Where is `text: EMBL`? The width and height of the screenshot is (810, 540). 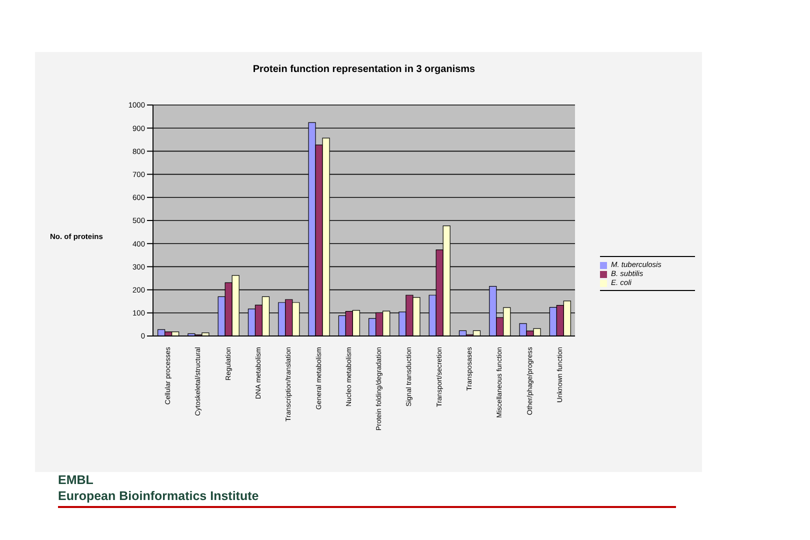 text: EMBL is located at coordinates (76, 480).